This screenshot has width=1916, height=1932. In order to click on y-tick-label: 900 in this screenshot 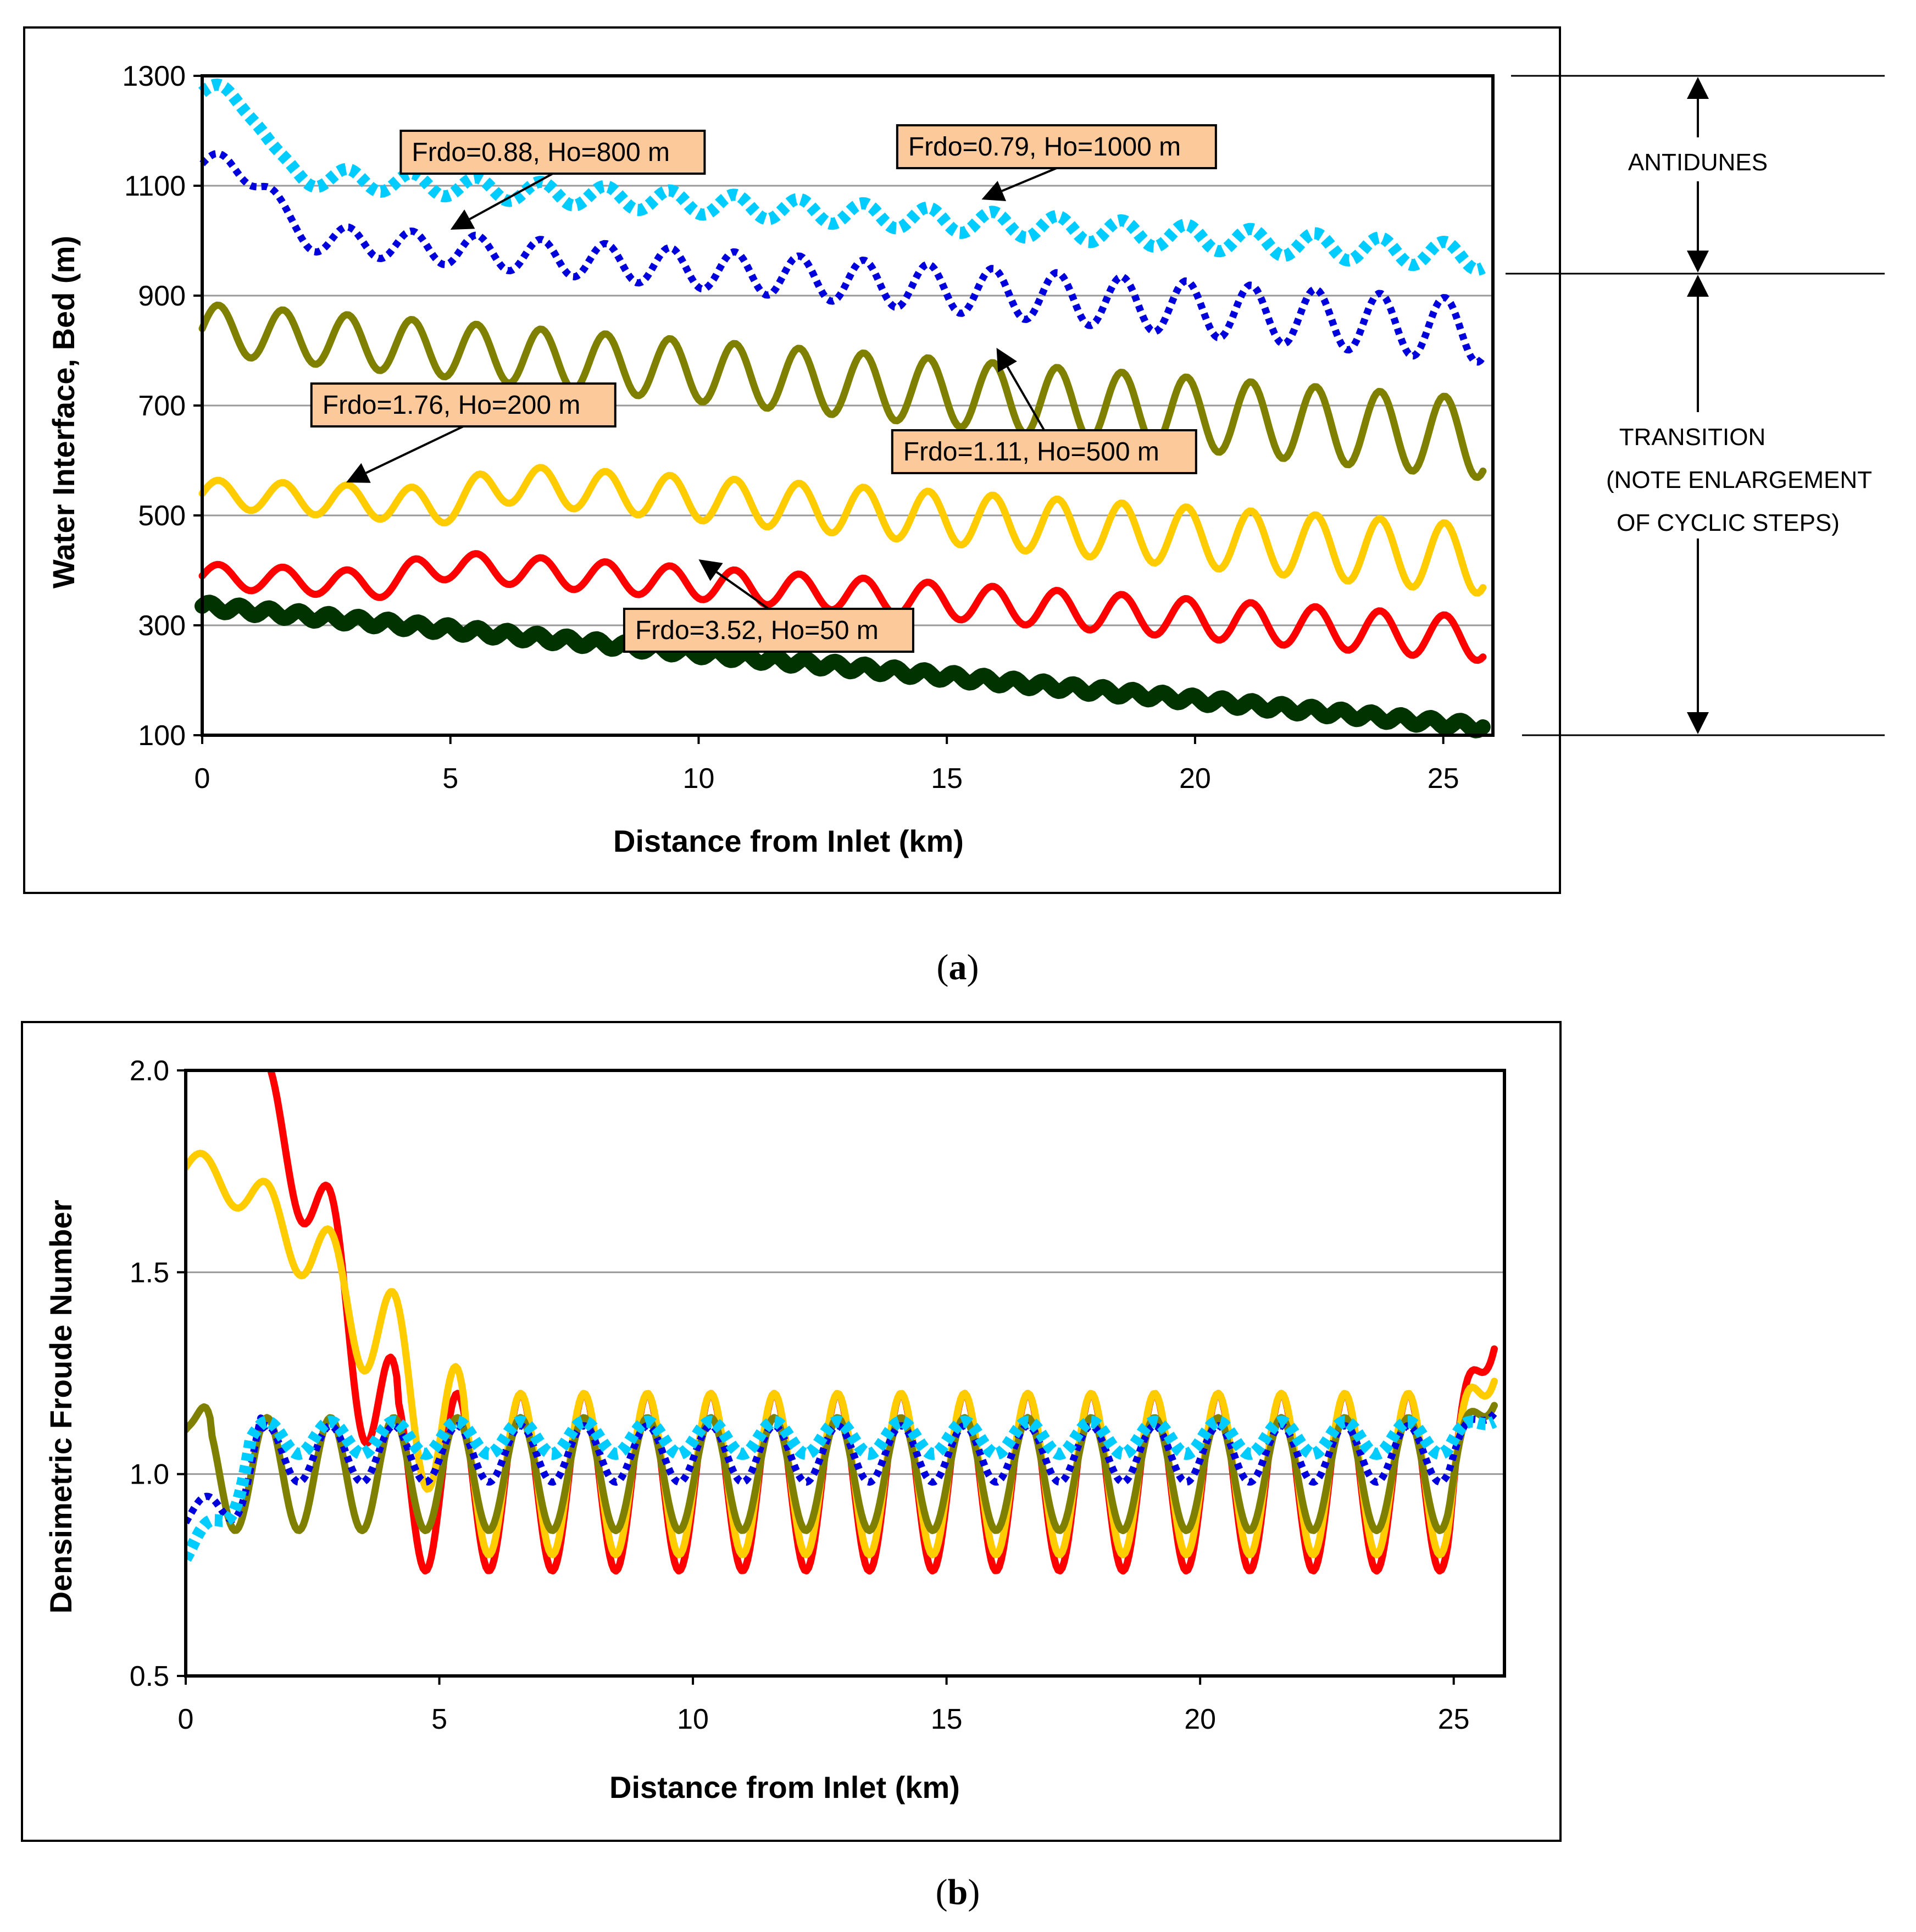, I will do `click(162, 296)`.